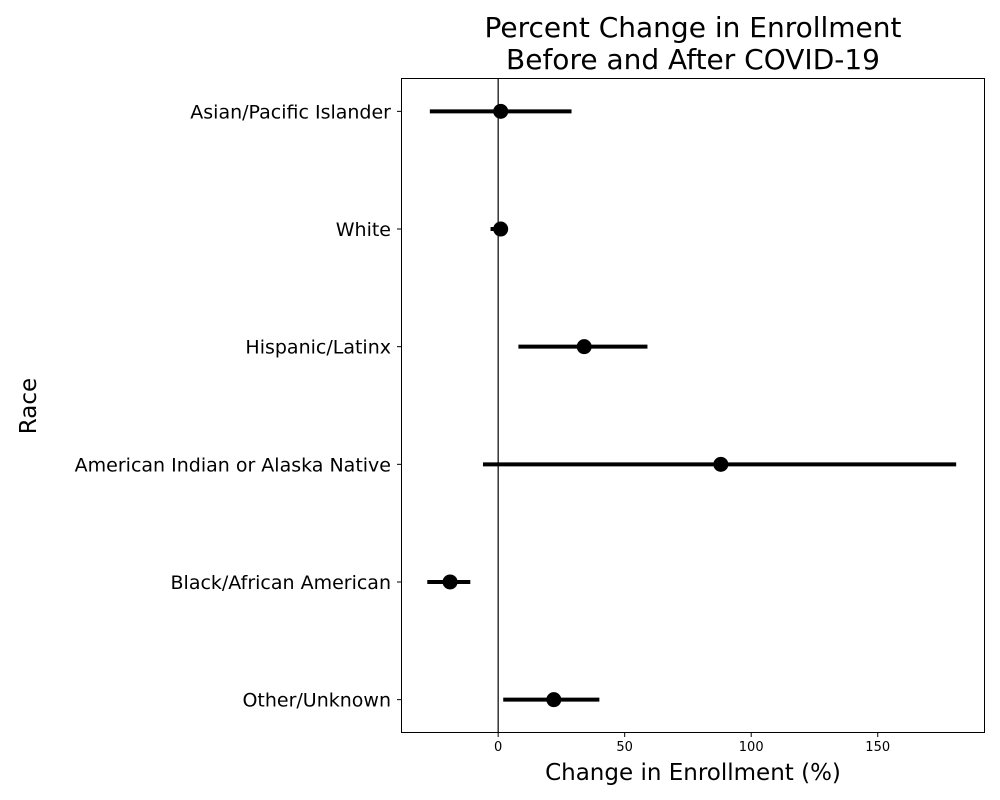 The height and width of the screenshot is (800, 1000). I want to click on y-tick-label: Black/African American, so click(281, 583).